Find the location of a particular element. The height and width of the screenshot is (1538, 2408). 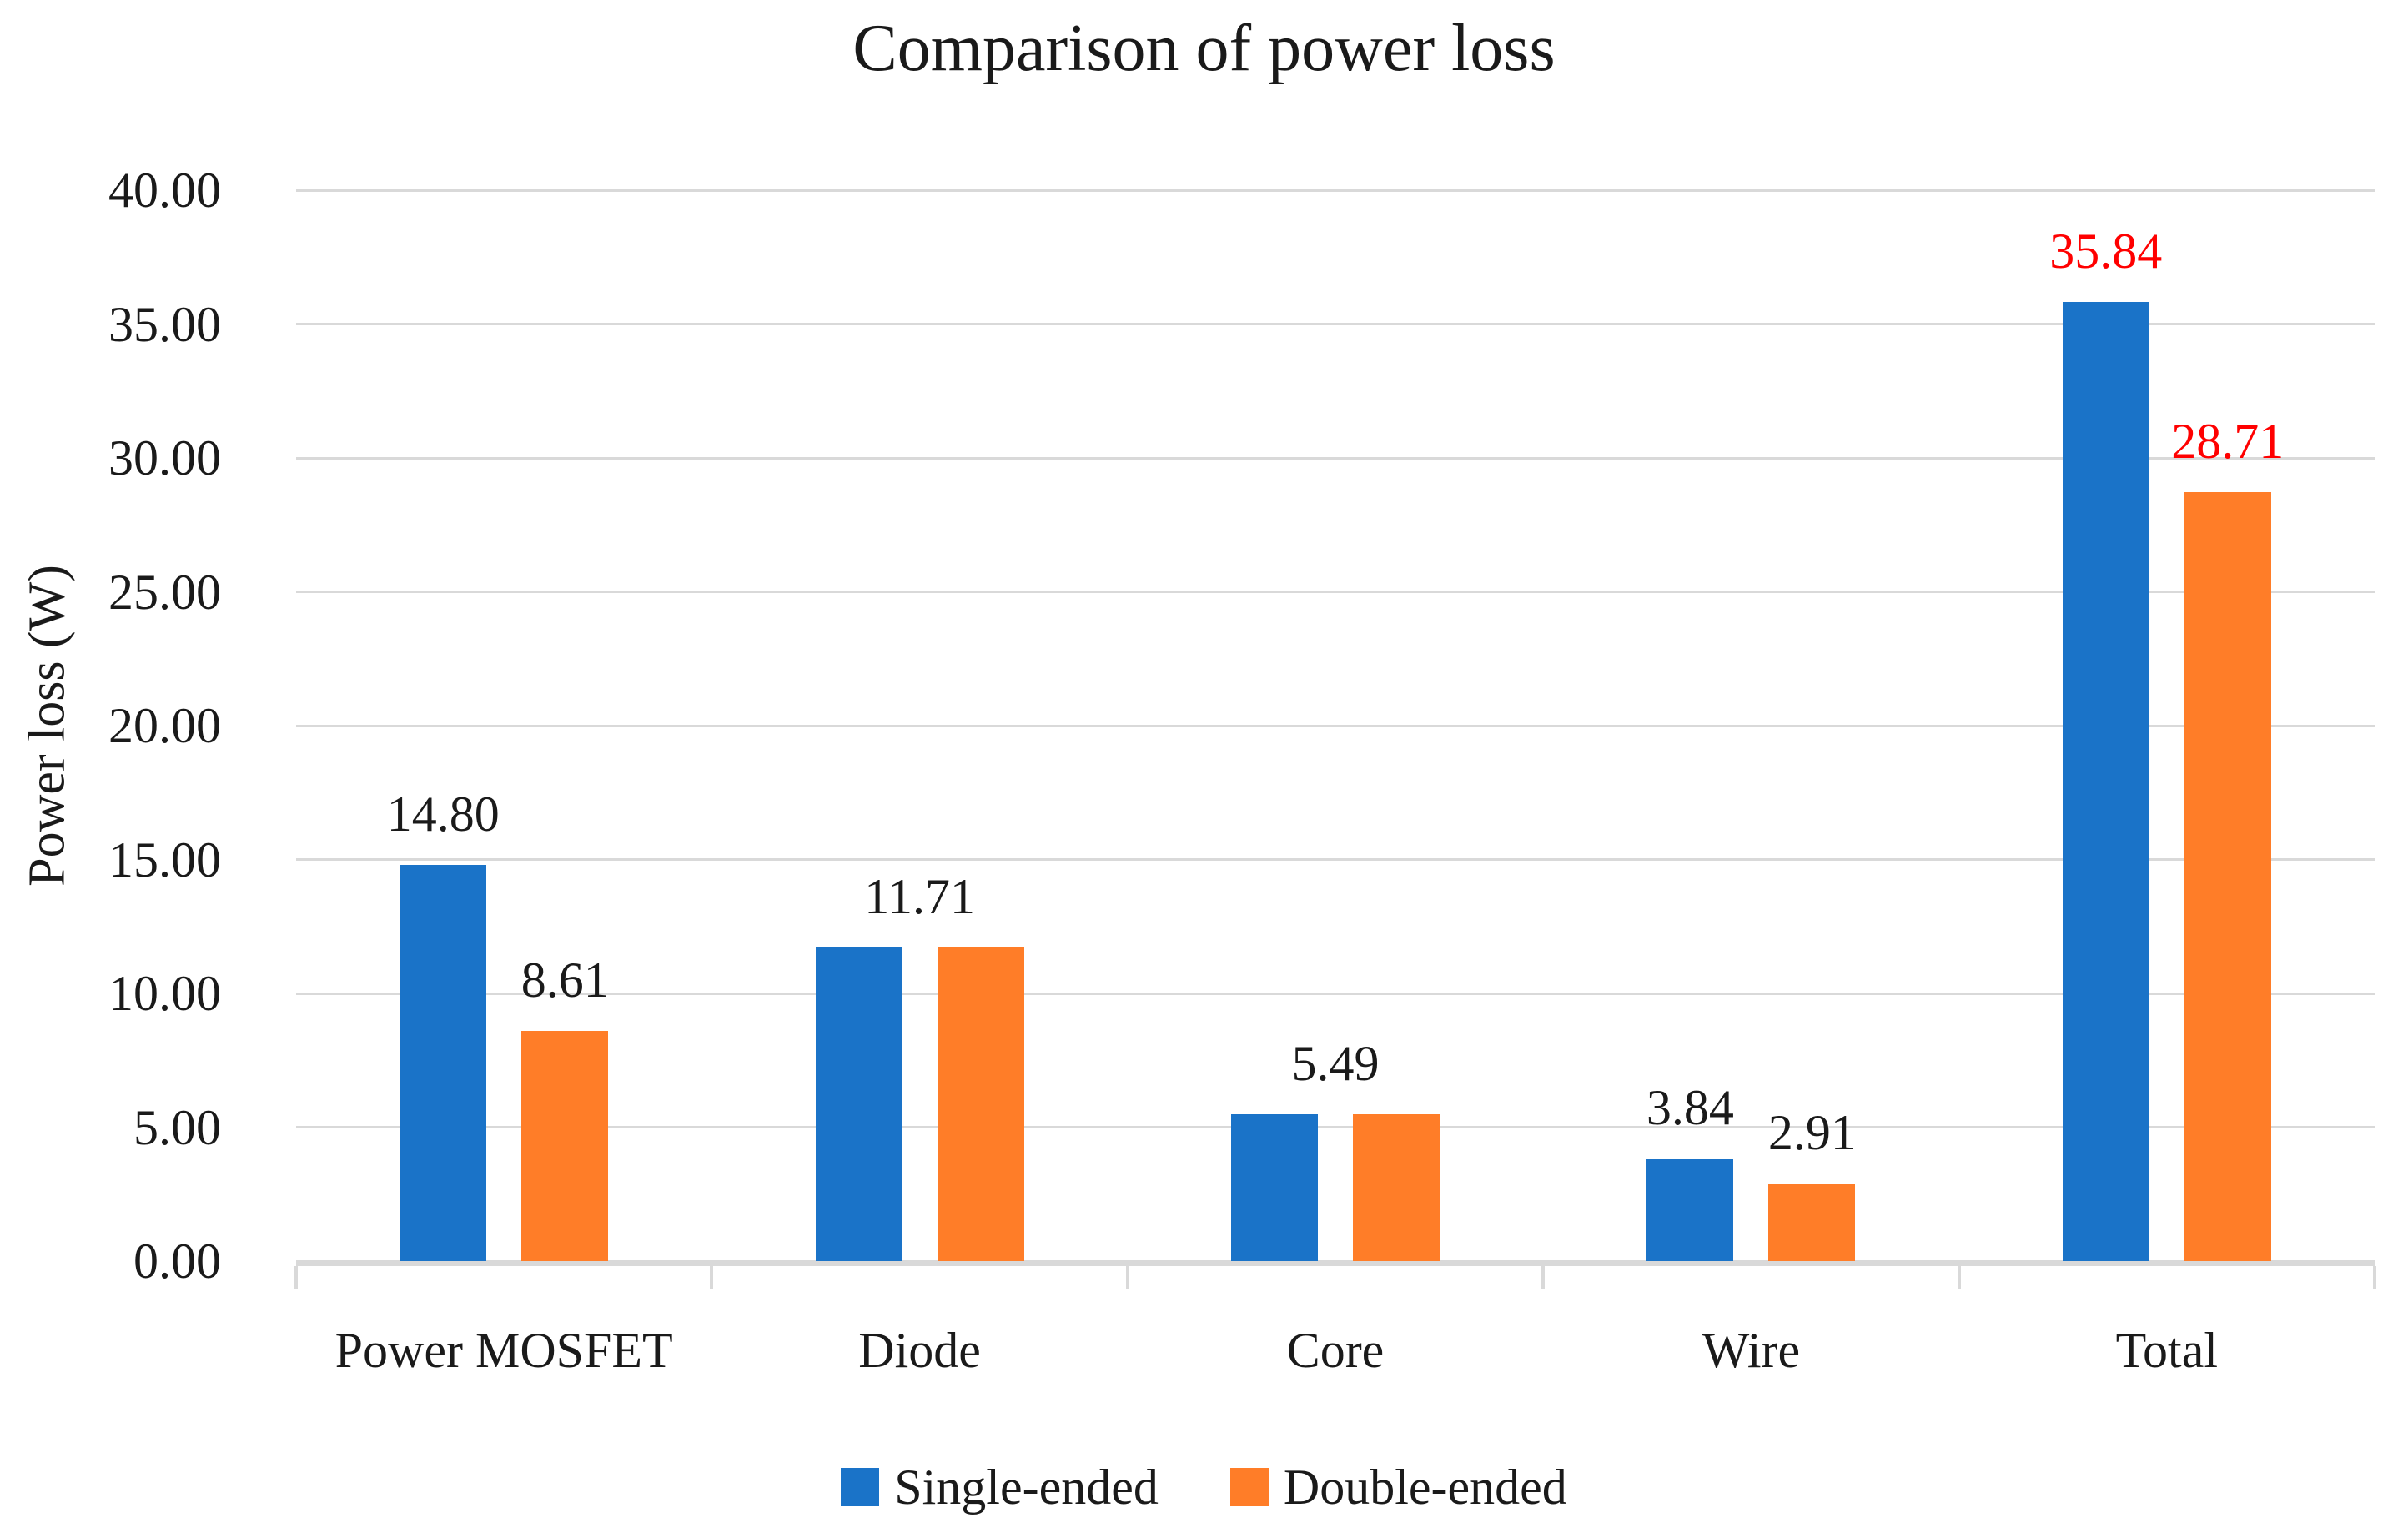

legend-item-double-ended: Double-ended is located at coordinates (1398, 1487).